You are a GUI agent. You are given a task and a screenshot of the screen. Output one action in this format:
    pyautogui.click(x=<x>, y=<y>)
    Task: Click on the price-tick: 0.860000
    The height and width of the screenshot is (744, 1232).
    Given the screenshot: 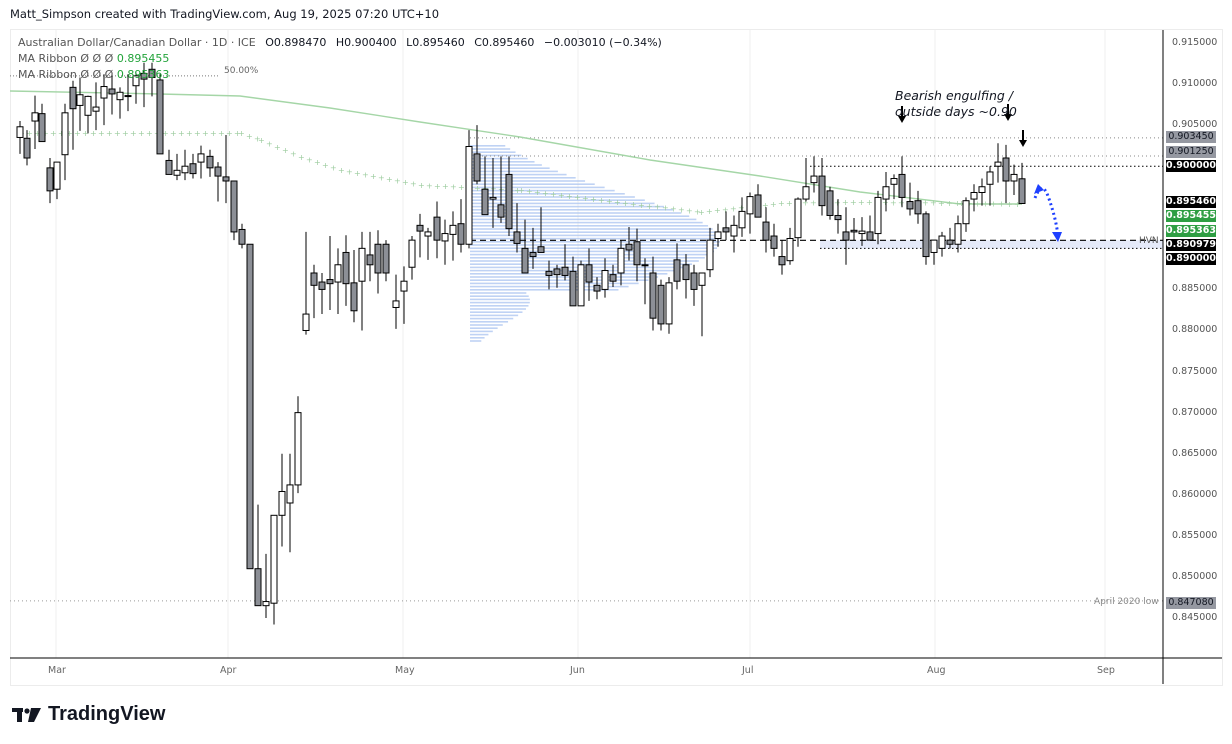 What is the action you would take?
    pyautogui.click(x=1195, y=494)
    